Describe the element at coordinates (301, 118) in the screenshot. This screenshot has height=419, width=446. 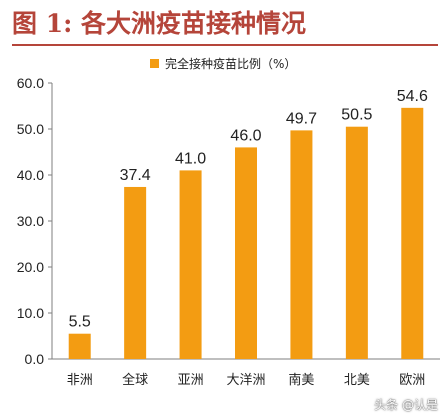
I see `data-label: 49.7` at that location.